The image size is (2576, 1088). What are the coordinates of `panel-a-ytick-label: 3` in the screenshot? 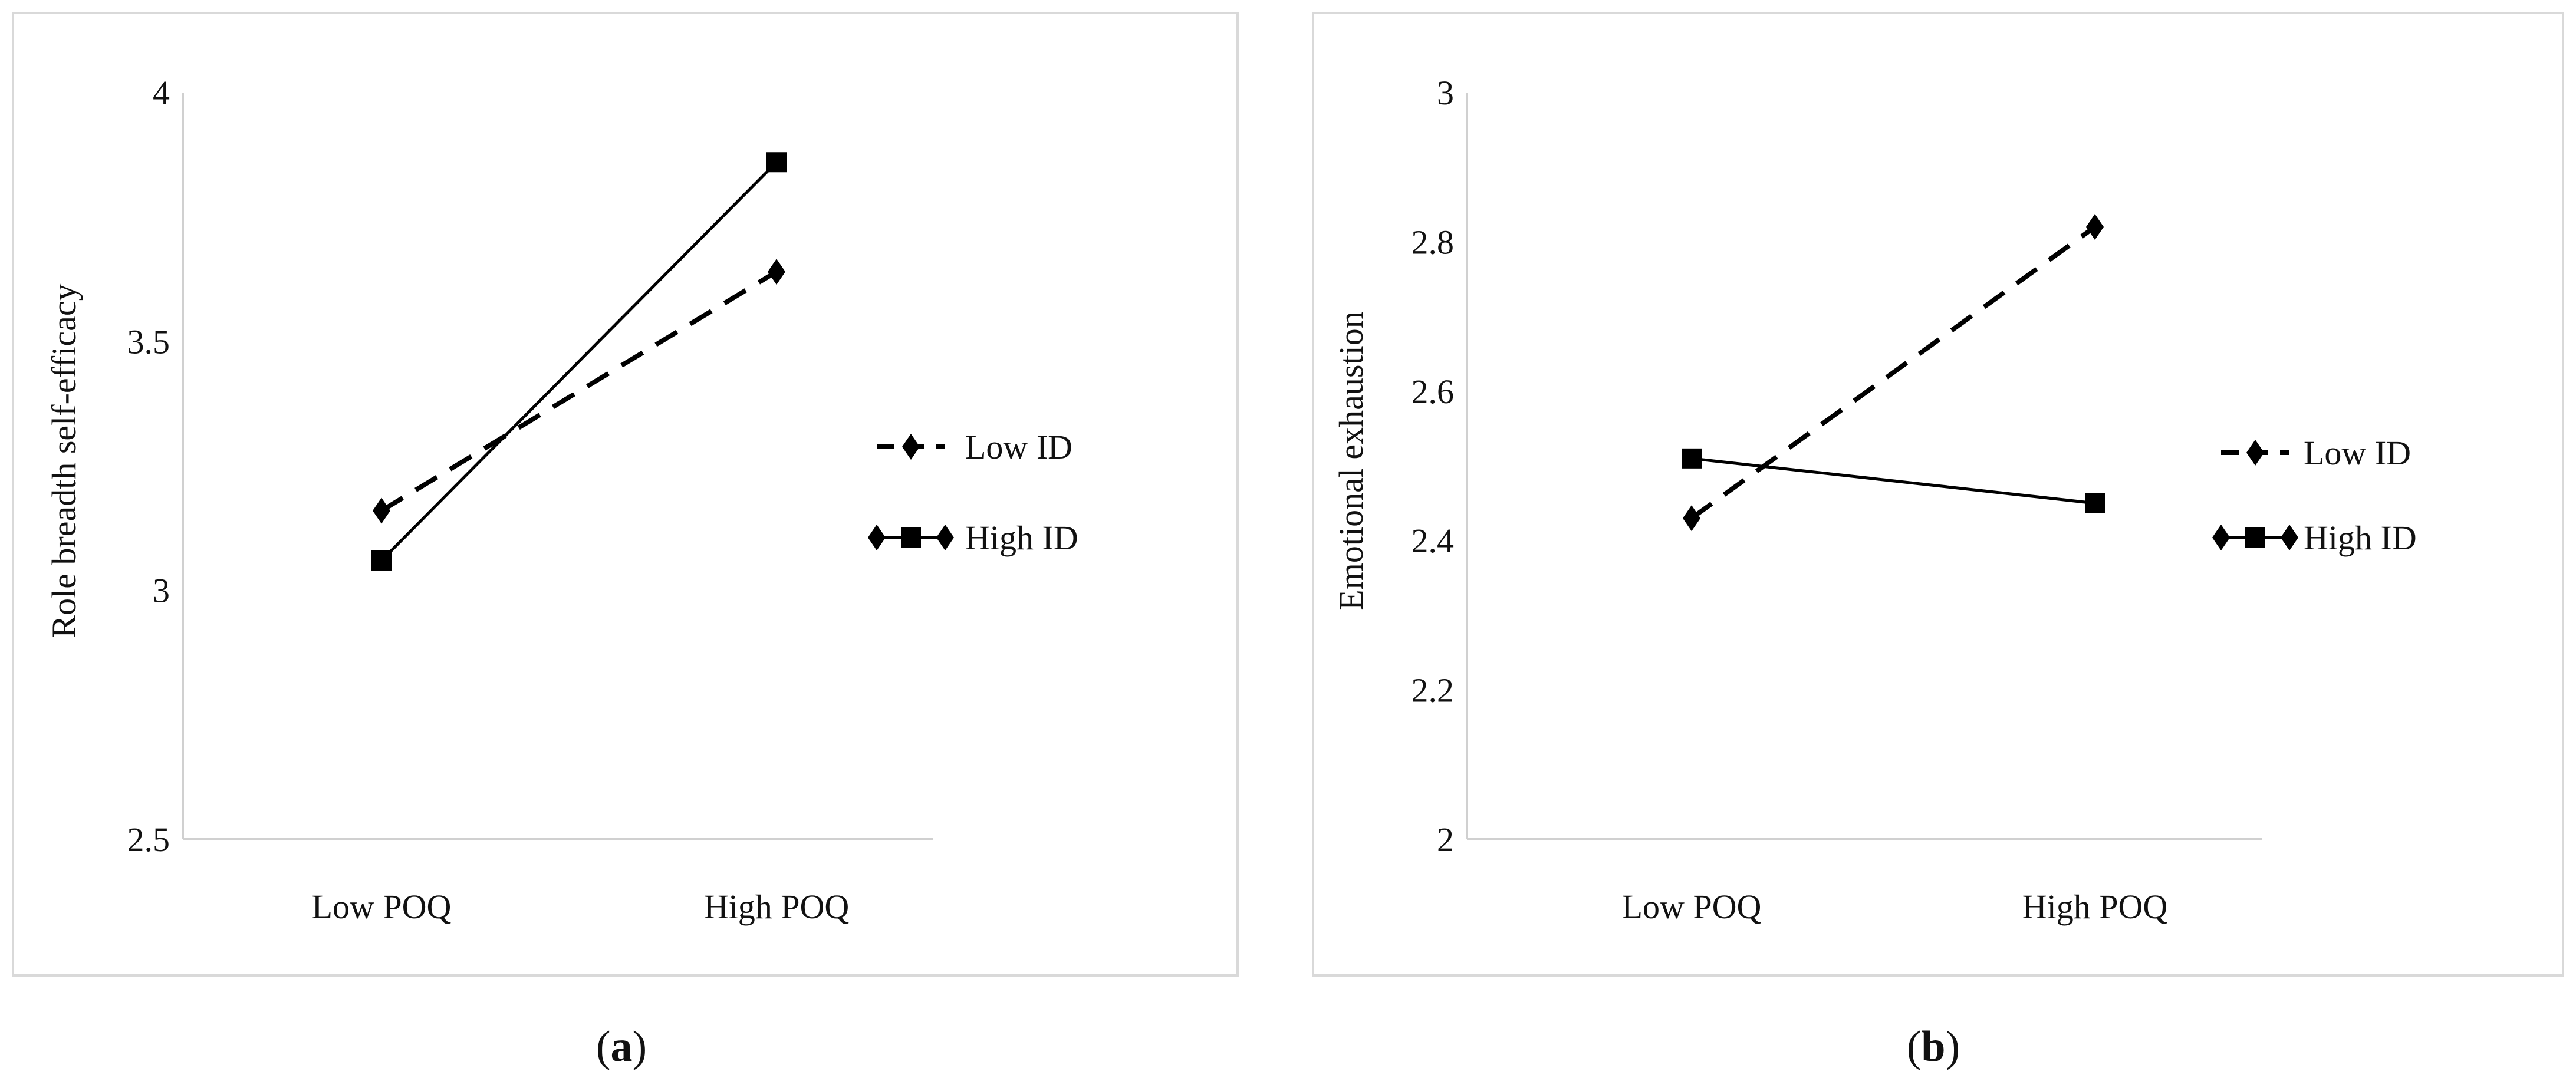 It's located at (161, 591).